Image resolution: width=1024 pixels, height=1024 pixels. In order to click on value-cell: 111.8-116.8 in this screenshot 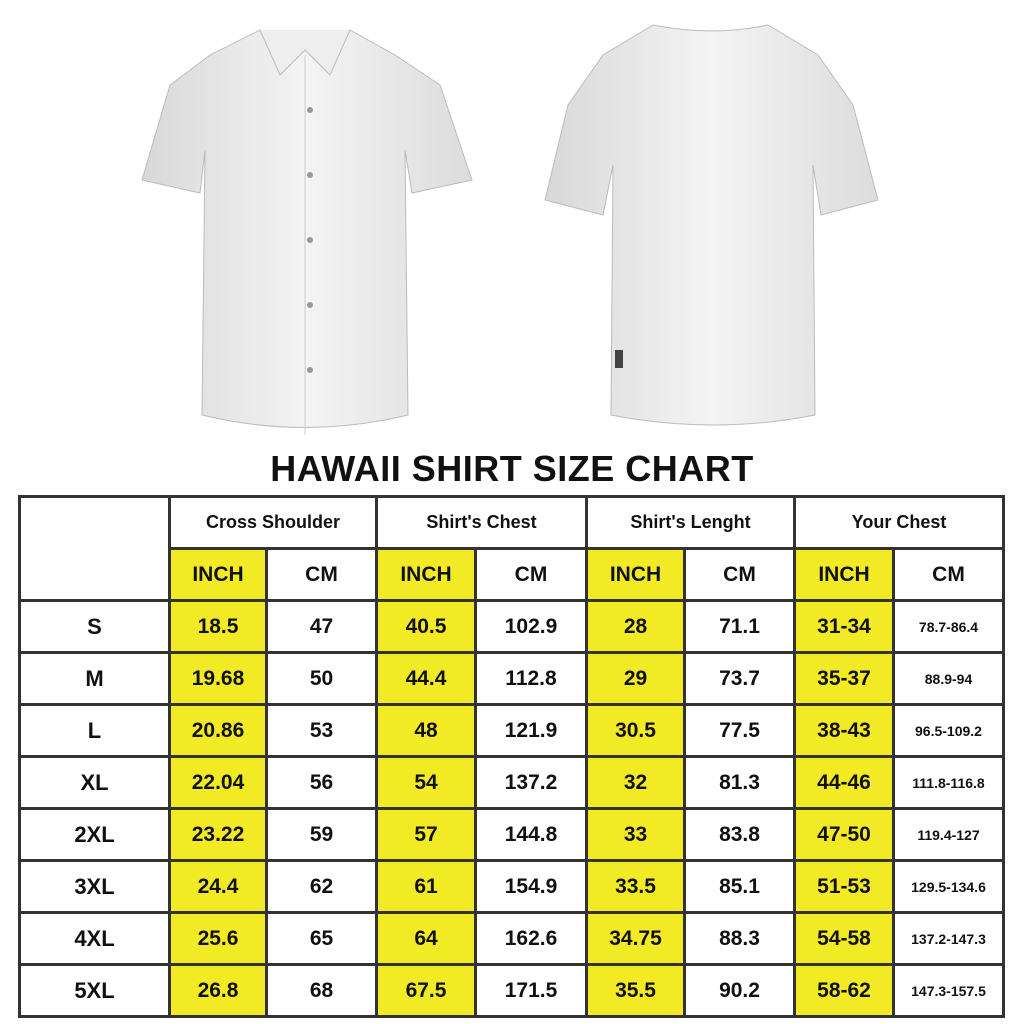, I will do `click(948, 782)`.